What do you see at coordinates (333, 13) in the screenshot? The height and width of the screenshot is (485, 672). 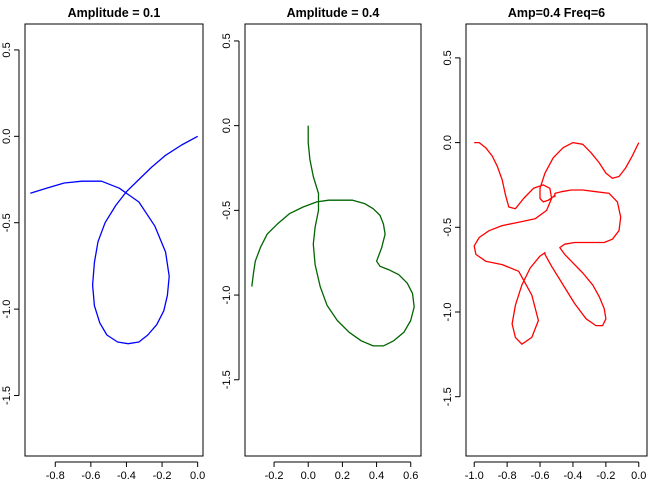 I see `chart-title: Amplitude = 0.4` at bounding box center [333, 13].